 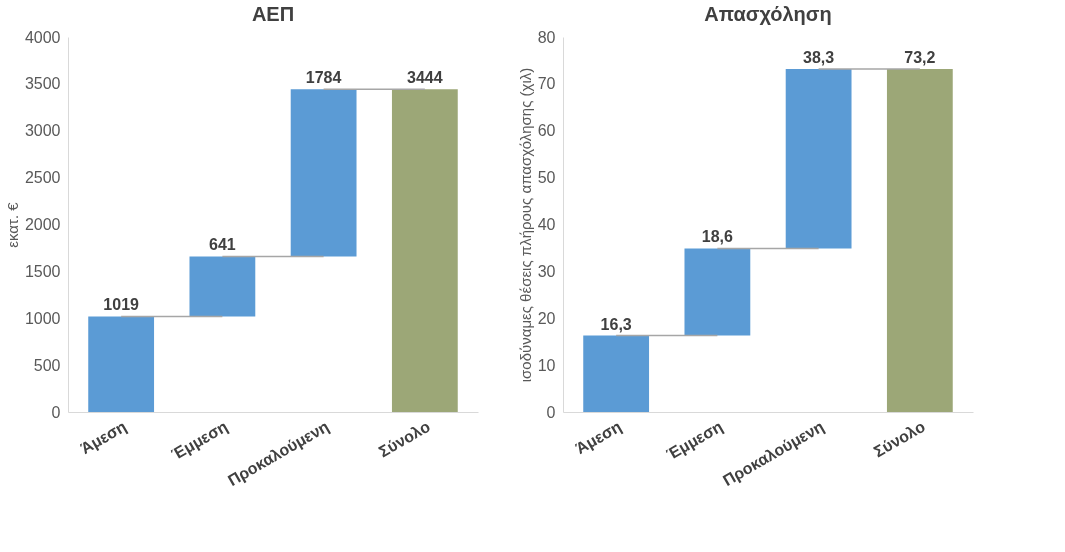 I want to click on y-tick-label: 500, so click(x=47, y=365).